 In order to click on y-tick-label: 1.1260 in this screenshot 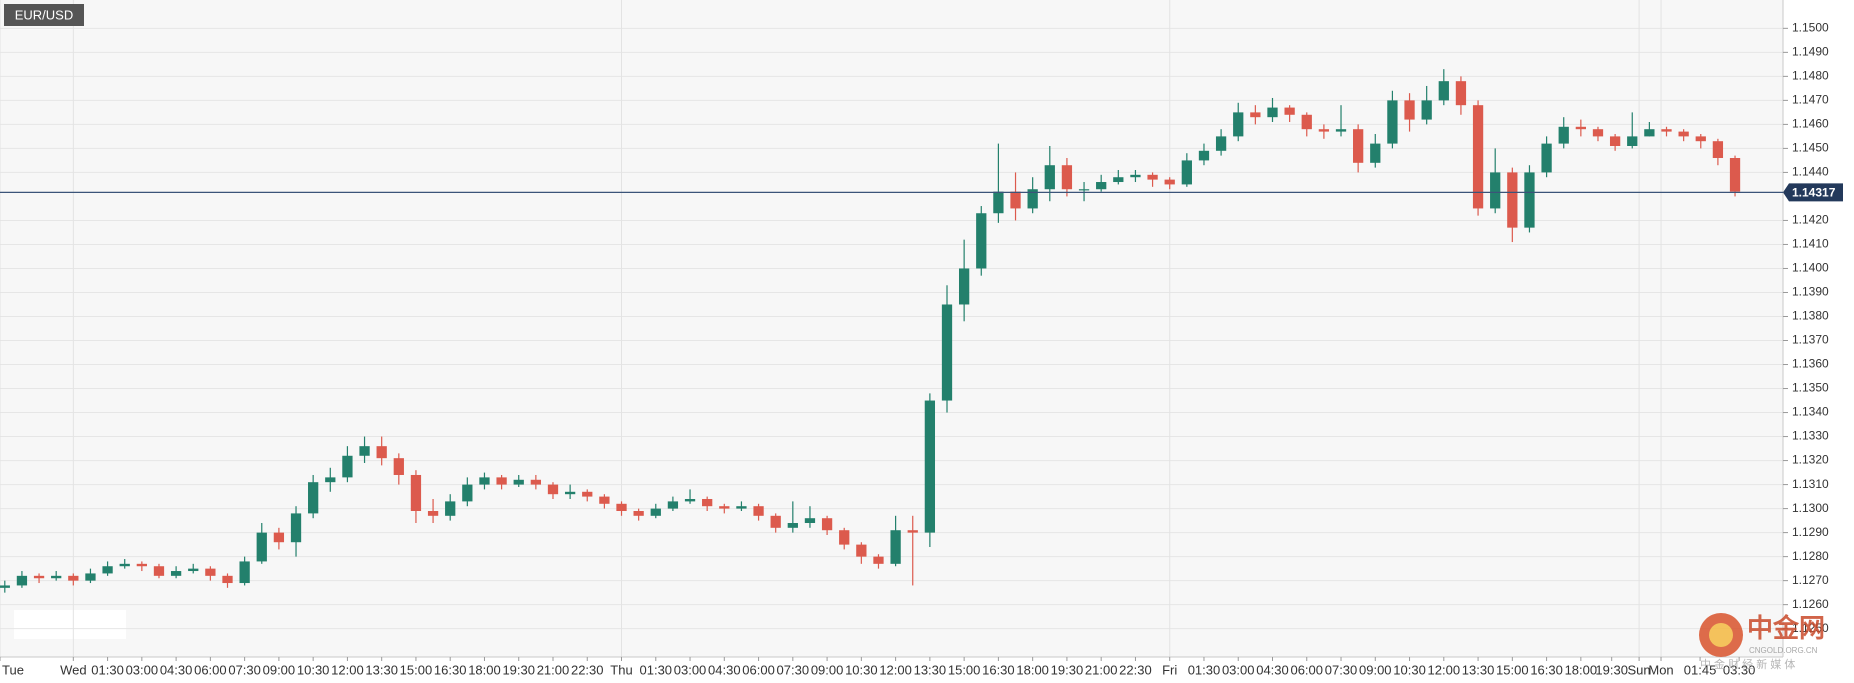, I will do `click(1810, 604)`.